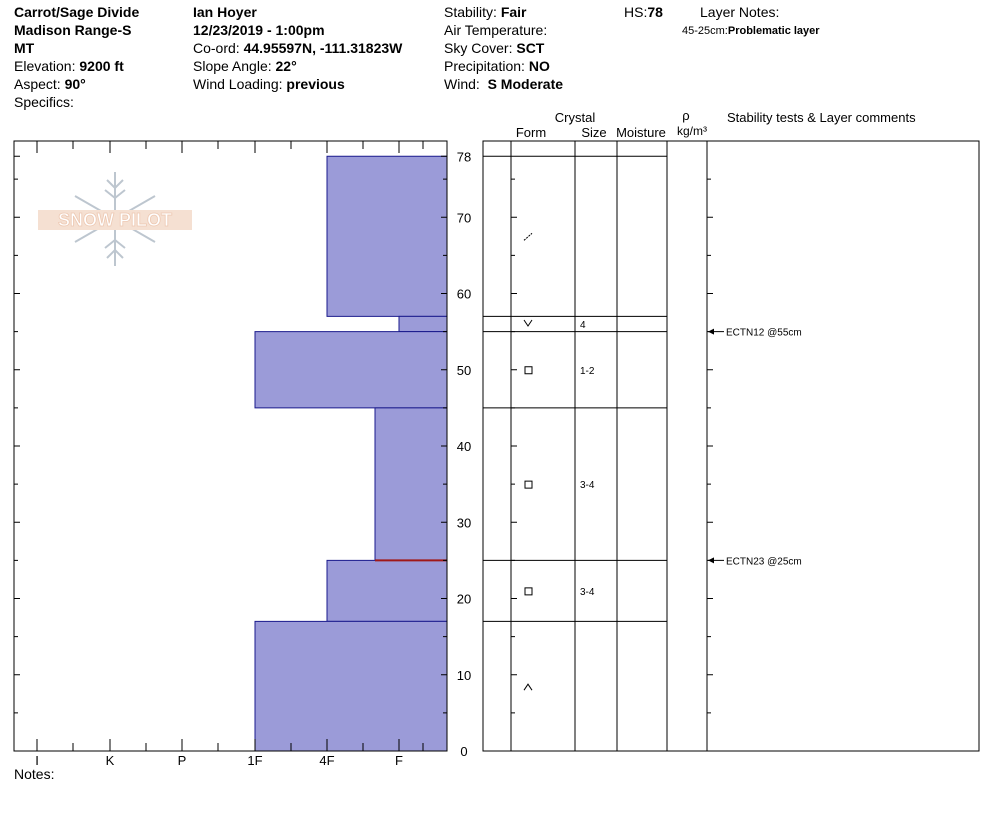 This screenshot has width=994, height=840. Describe the element at coordinates (755, 447) in the screenshot. I see `stability-tests: ECTN12 @55cm ECTN23 @25cm` at that location.